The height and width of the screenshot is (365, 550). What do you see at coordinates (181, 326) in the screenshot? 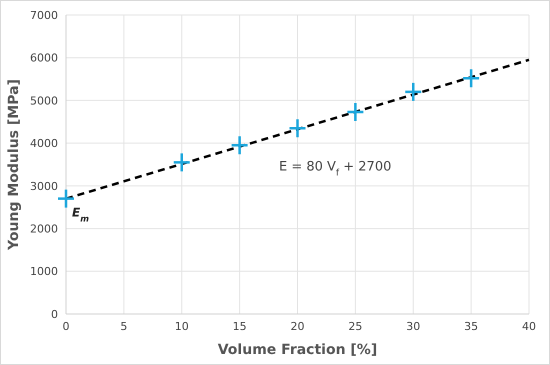
I see `x-tick-label: 10` at bounding box center [181, 326].